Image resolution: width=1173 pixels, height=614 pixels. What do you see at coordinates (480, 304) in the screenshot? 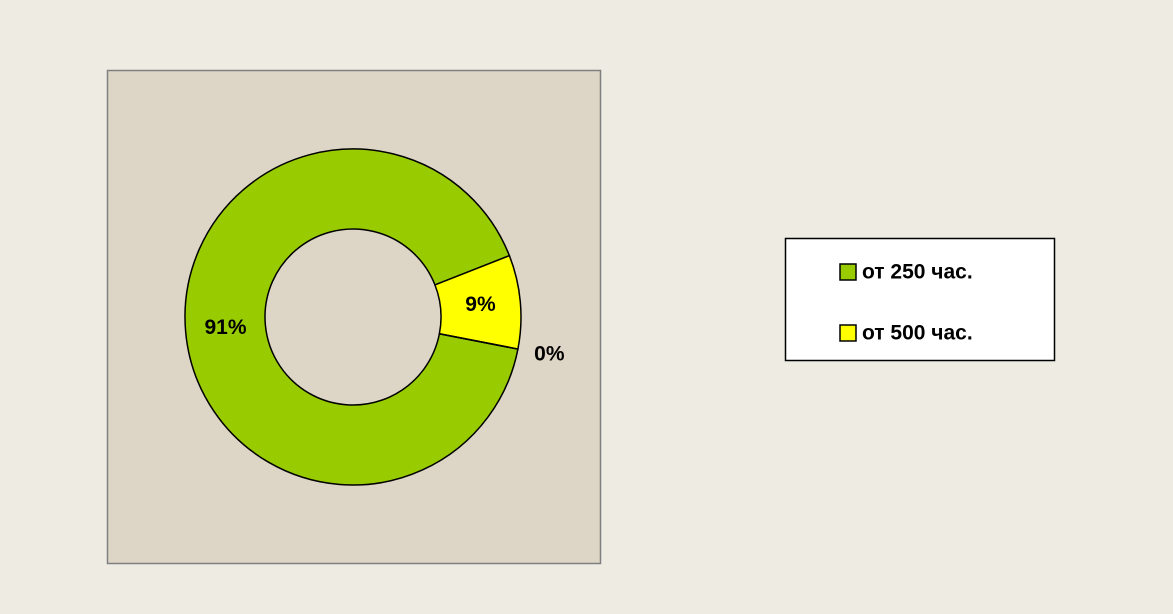
I see `data-label: 9%` at bounding box center [480, 304].